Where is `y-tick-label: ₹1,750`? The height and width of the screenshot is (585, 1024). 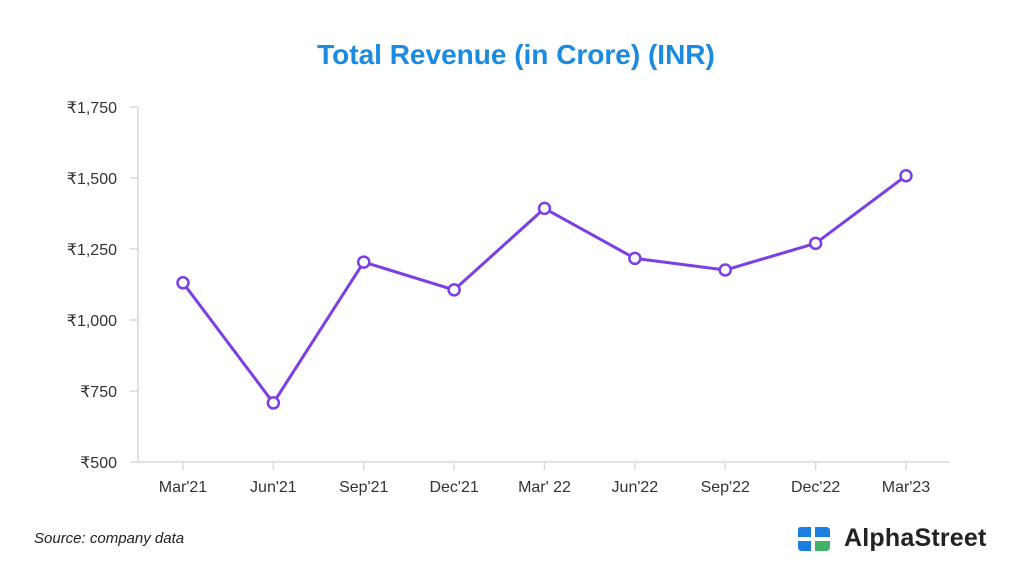 y-tick-label: ₹1,750 is located at coordinates (92, 108).